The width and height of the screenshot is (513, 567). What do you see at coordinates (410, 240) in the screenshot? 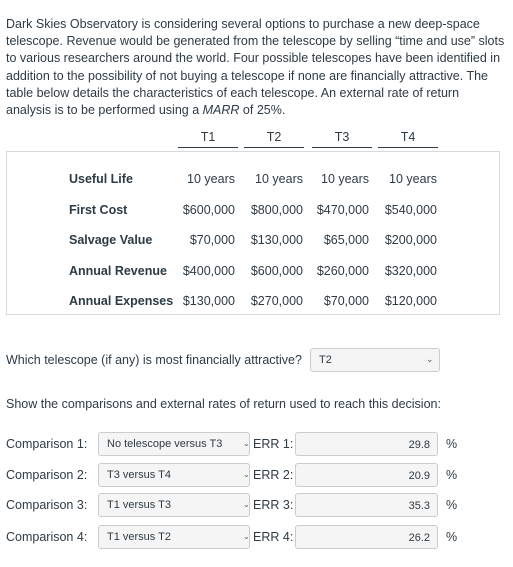
I see `table-cell: $200,000` at bounding box center [410, 240].